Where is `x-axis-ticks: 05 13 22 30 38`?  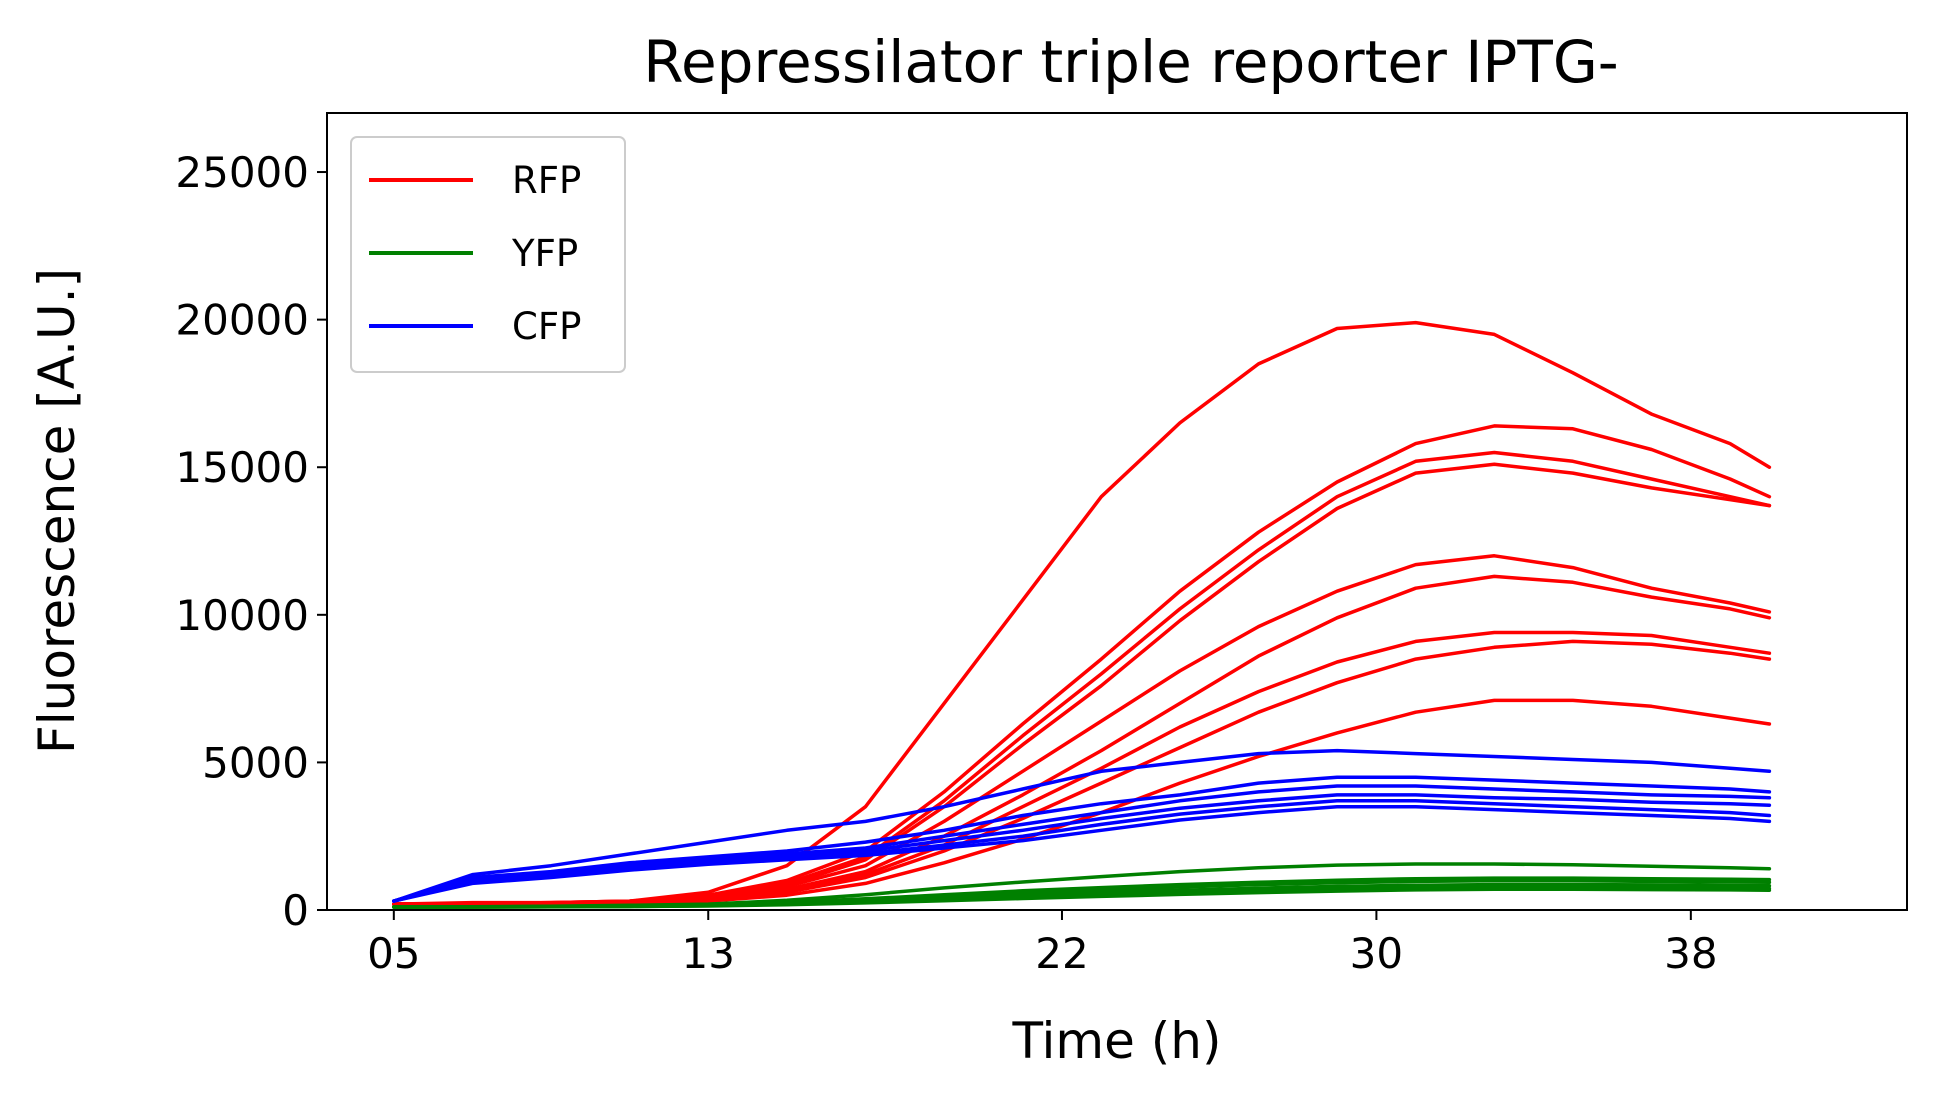
x-axis-ticks: 05 13 22 30 38 is located at coordinates (1042, 944).